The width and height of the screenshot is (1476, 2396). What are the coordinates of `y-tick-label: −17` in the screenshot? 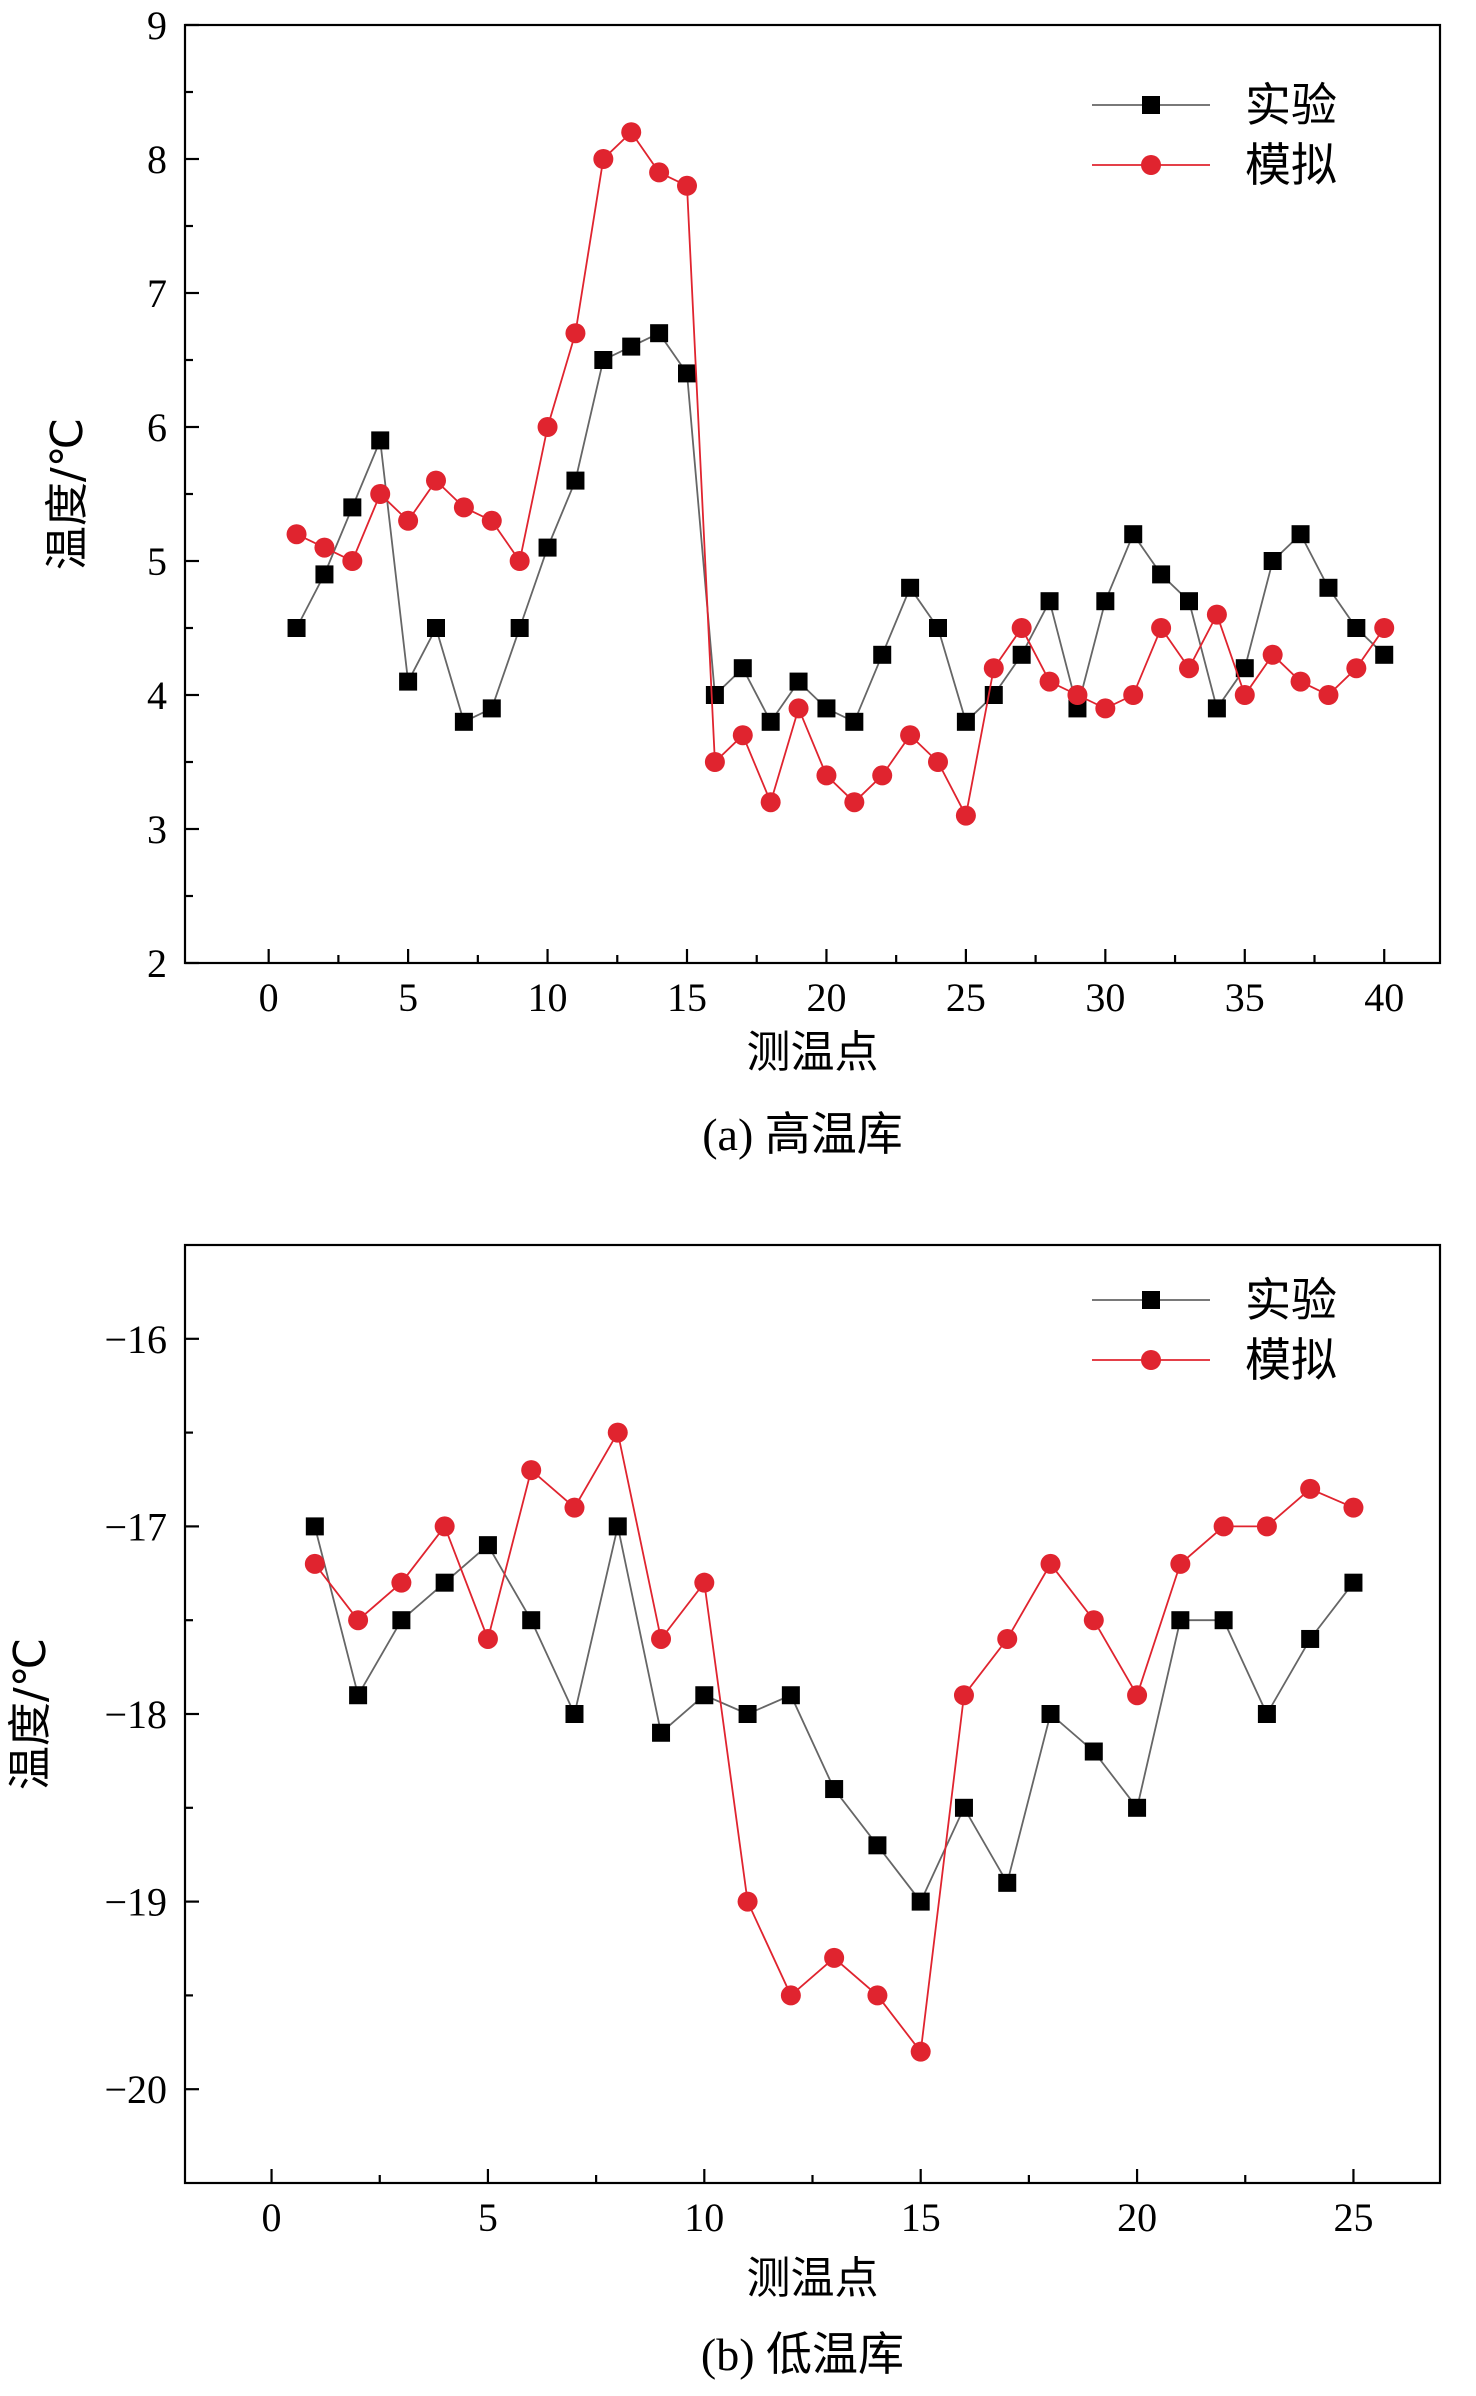 It's located at (135, 1526).